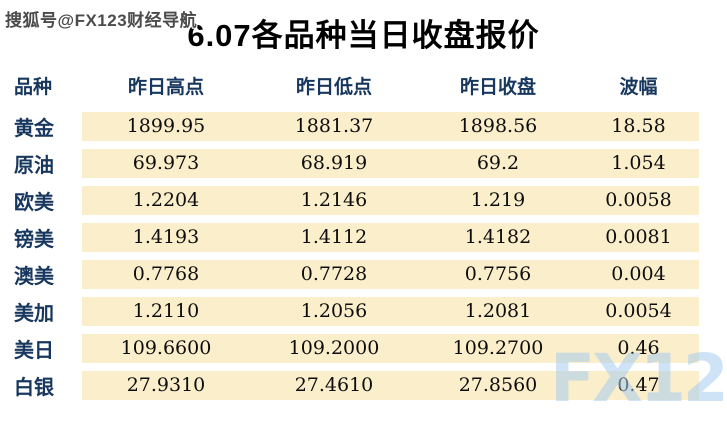 This screenshot has height=426, width=727. Describe the element at coordinates (638, 274) in the screenshot. I see `range-value: 0.004` at that location.